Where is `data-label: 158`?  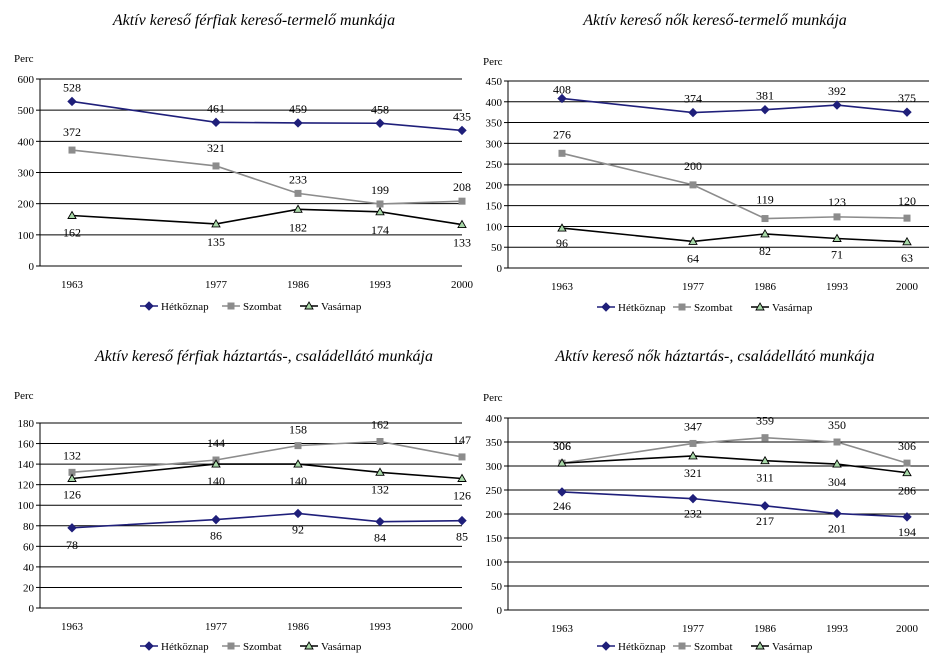
data-label: 158 is located at coordinates (298, 430).